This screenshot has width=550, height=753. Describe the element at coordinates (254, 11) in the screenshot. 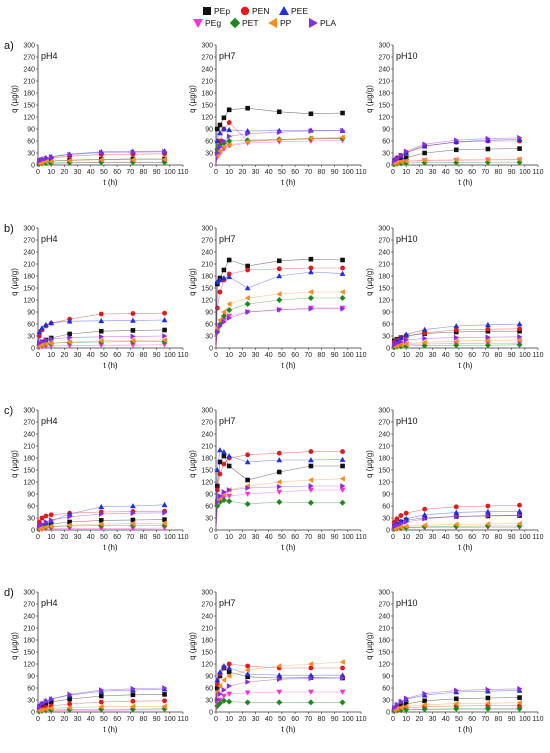

I see `legend-item-pen: PEN` at that location.